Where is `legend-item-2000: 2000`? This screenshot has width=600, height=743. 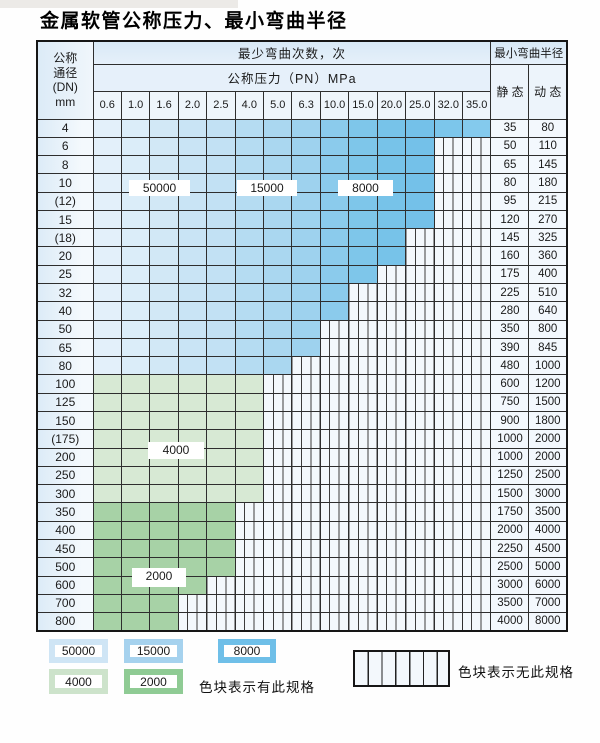 legend-item-2000: 2000 is located at coordinates (153, 681).